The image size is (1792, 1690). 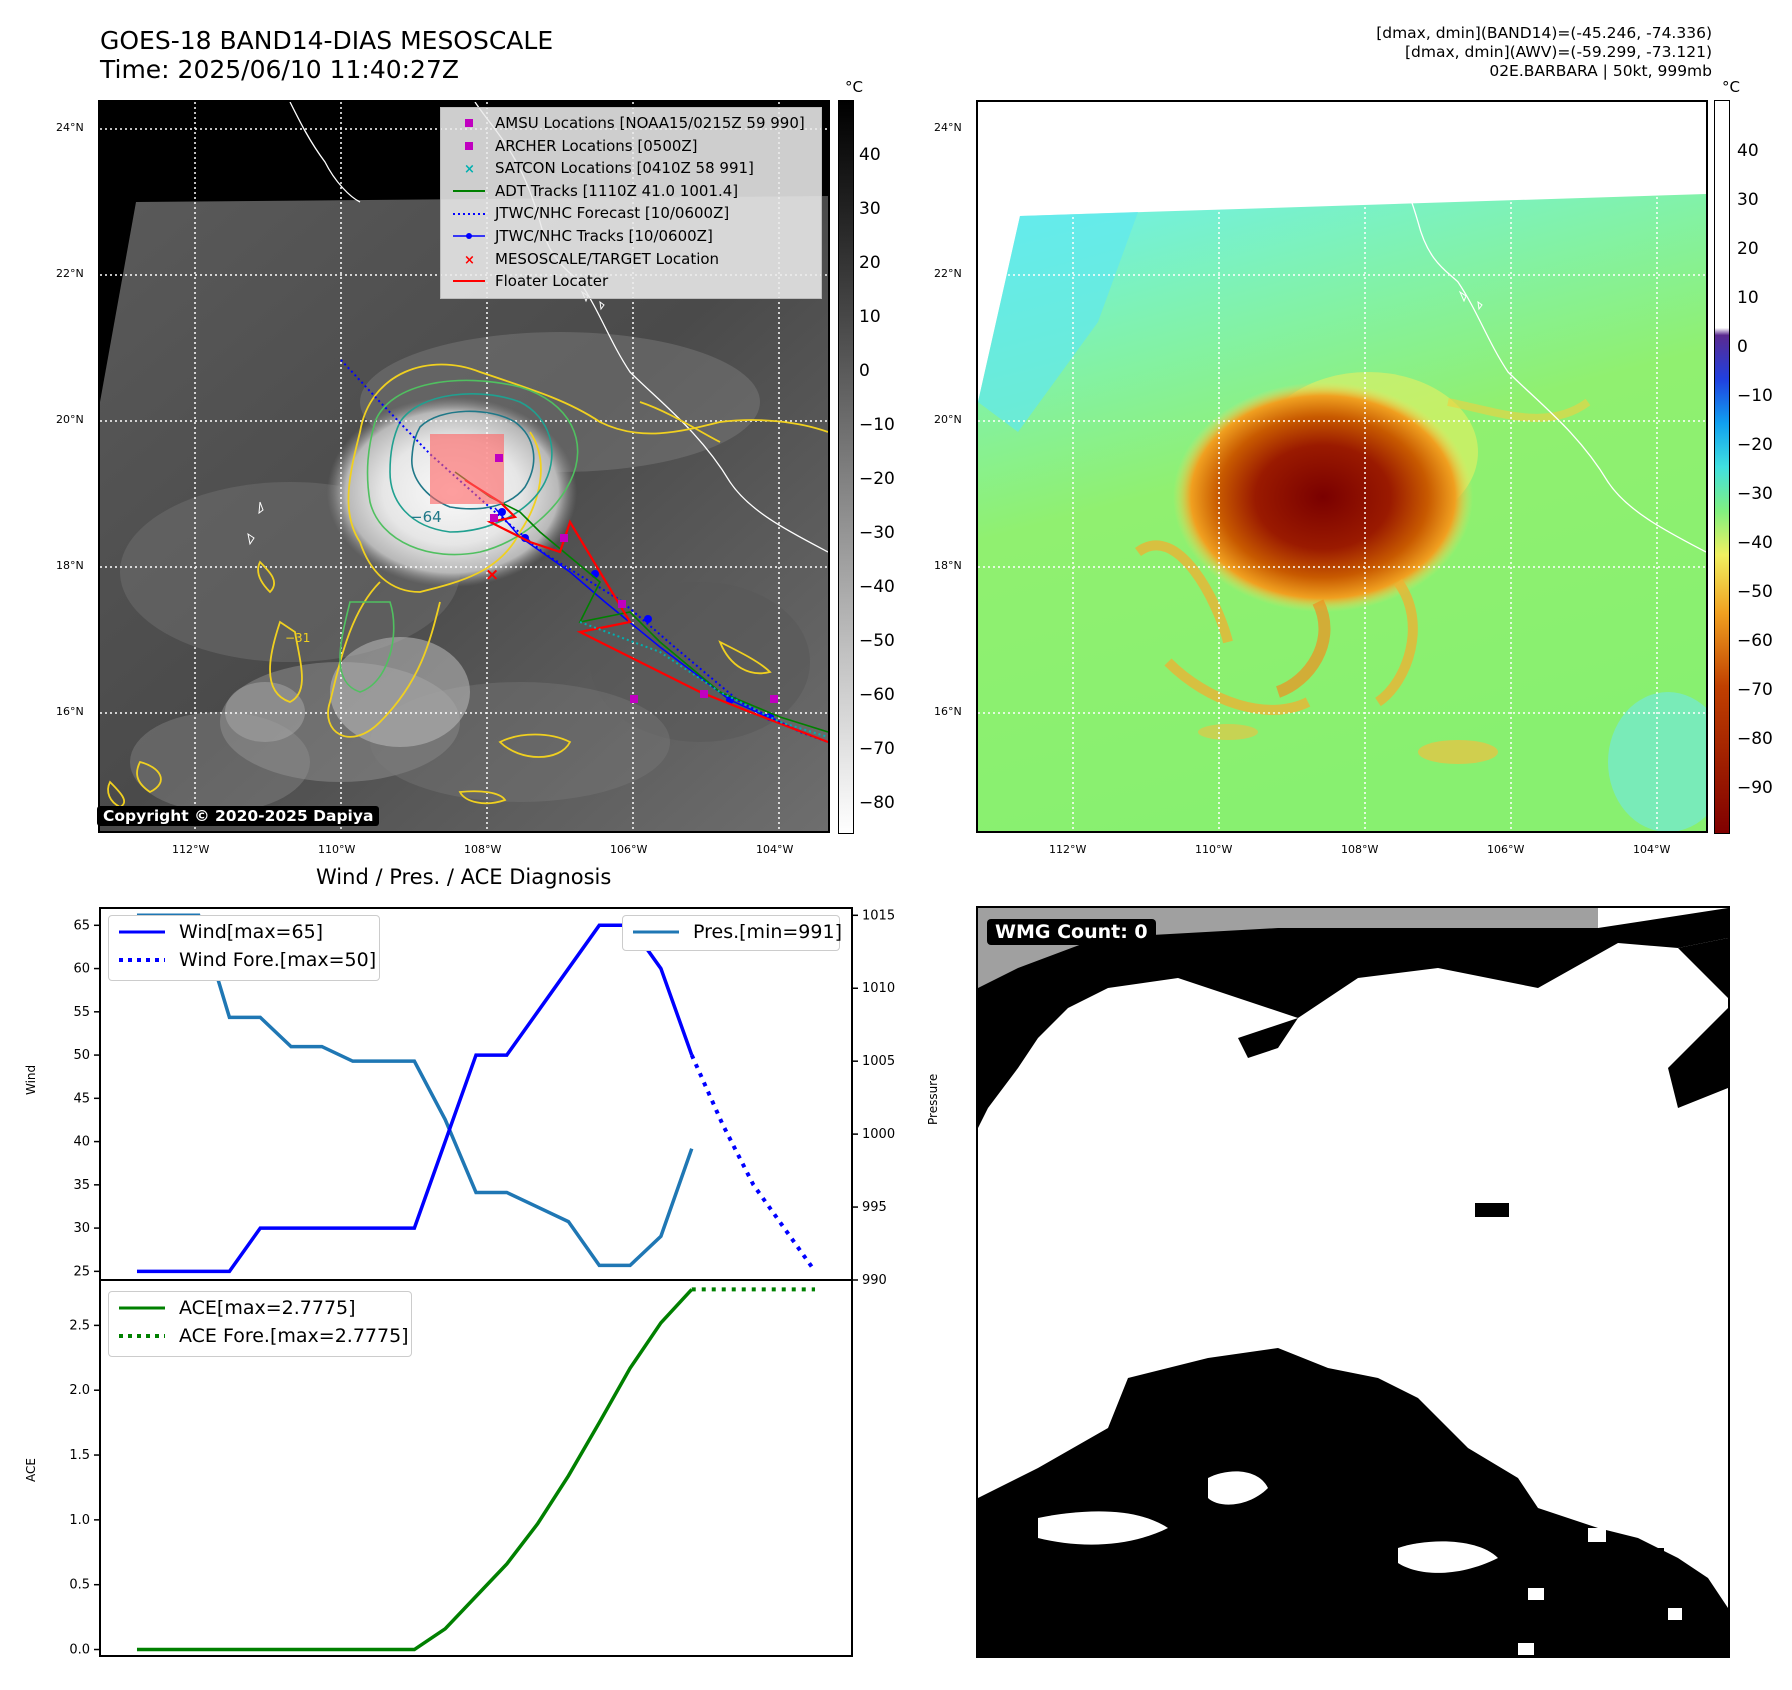 I want to click on stats-line-1: [dmax, dmin](BAND14)=(-45.246, -74.336), so click(x=1544, y=33).